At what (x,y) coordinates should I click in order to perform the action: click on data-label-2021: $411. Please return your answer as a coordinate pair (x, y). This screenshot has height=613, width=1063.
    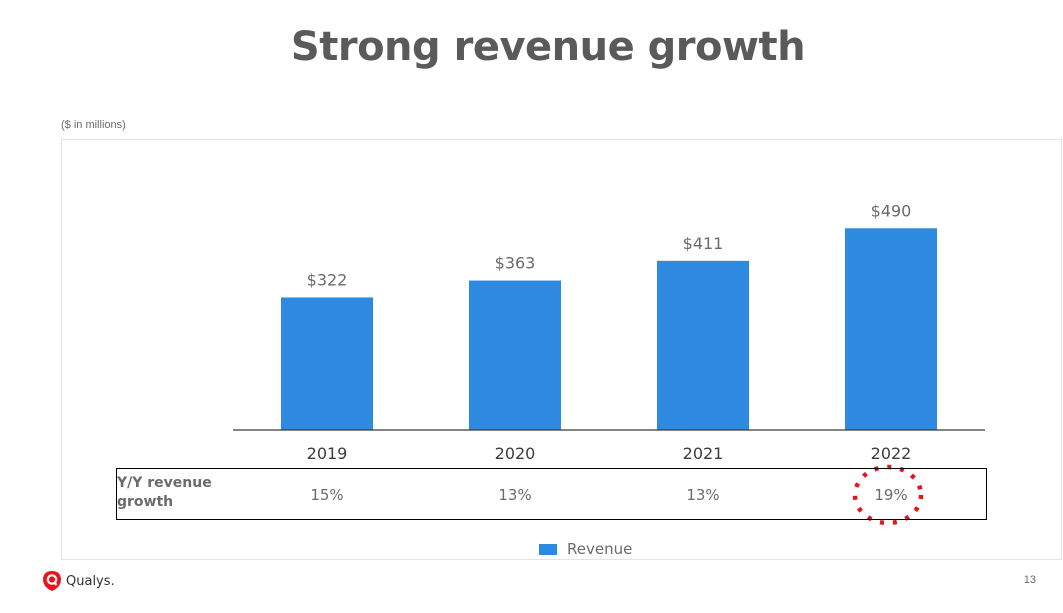
    Looking at the image, I should click on (703, 243).